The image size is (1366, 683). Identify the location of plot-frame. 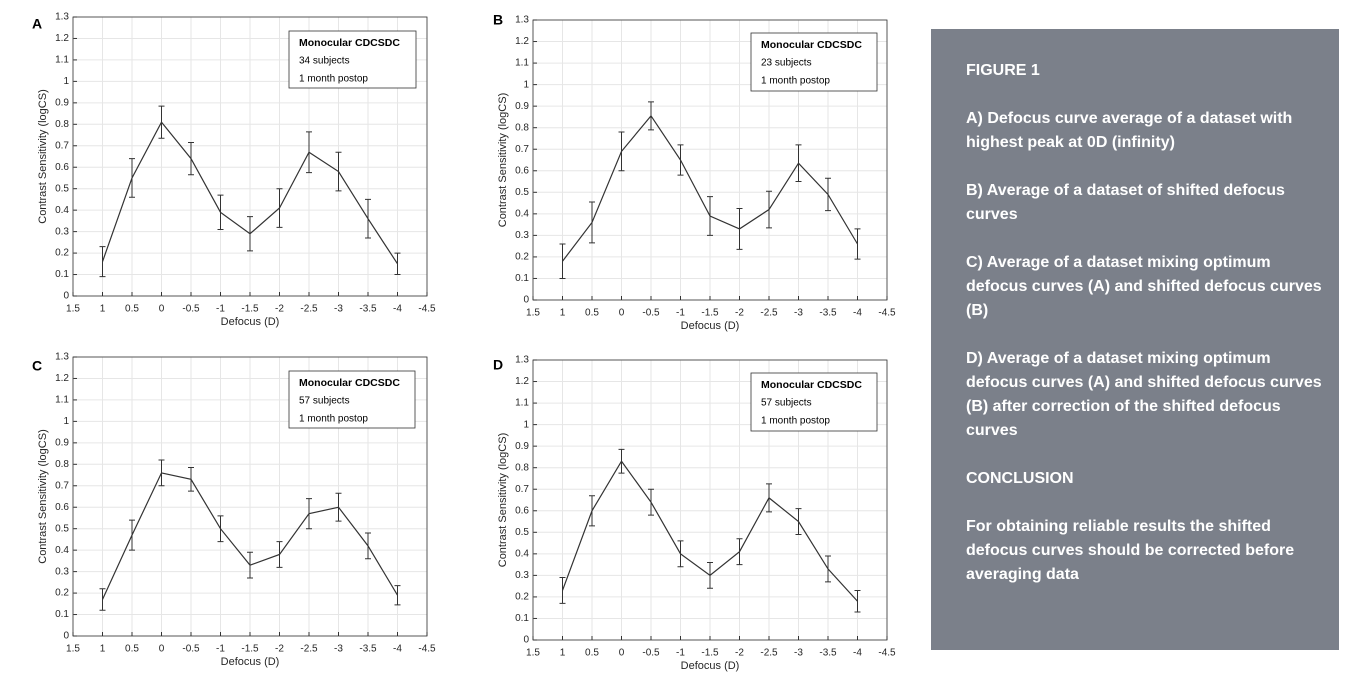
(710, 160).